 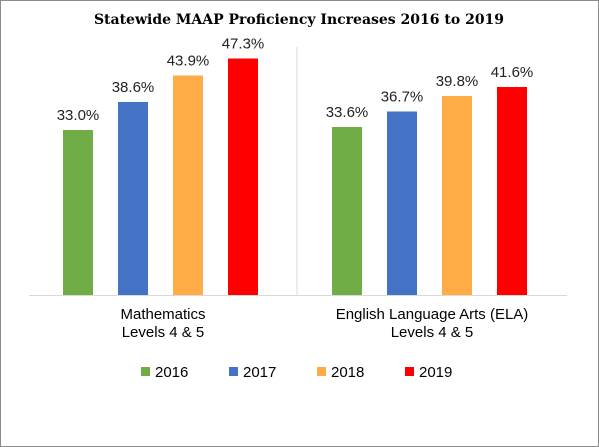 I want to click on legend-label-2019: 2019, so click(x=435, y=372).